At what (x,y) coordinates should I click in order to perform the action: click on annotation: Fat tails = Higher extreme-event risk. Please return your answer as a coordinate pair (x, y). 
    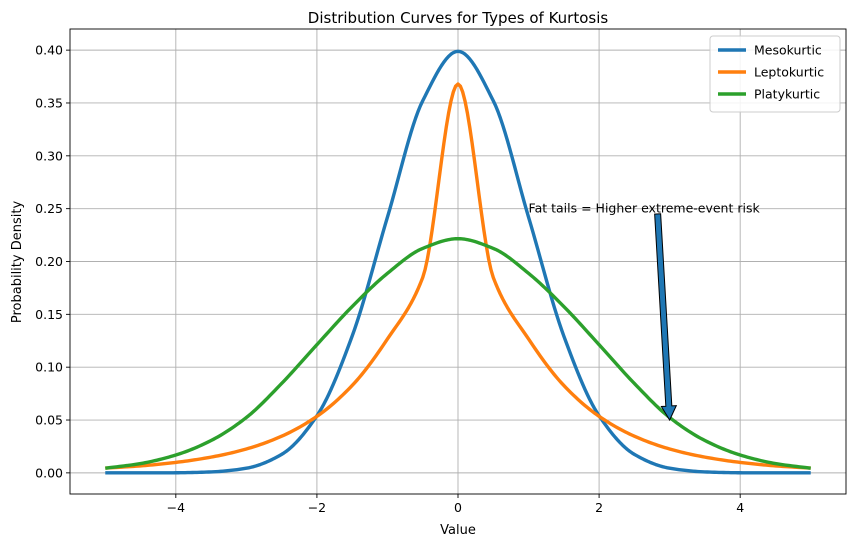
    Looking at the image, I should click on (645, 311).